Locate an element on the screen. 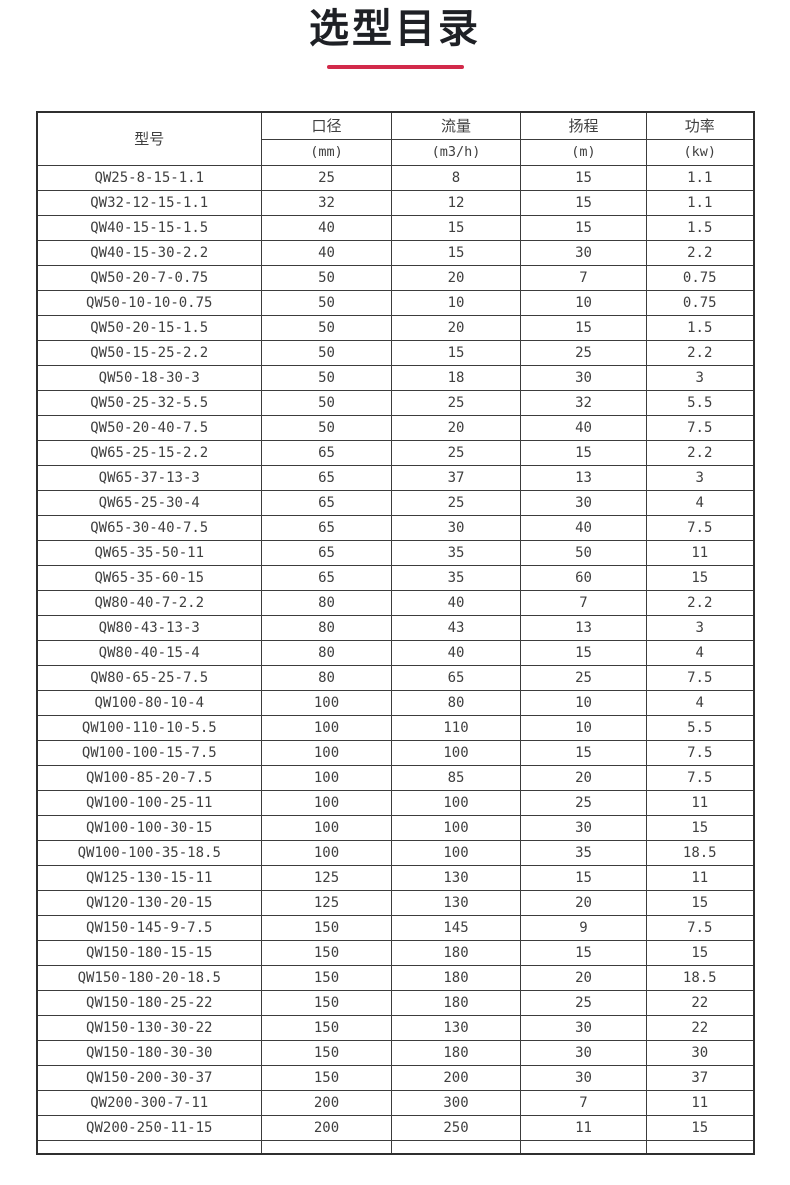 The height and width of the screenshot is (1185, 790). flow-cell: 250 is located at coordinates (456, 1127).